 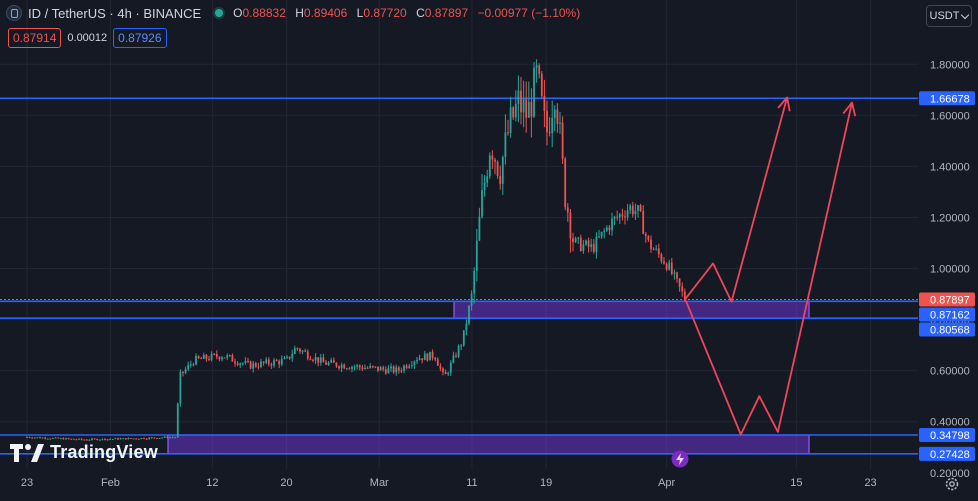 I want to click on sell-price-button: 0.87914, so click(x=35, y=38).